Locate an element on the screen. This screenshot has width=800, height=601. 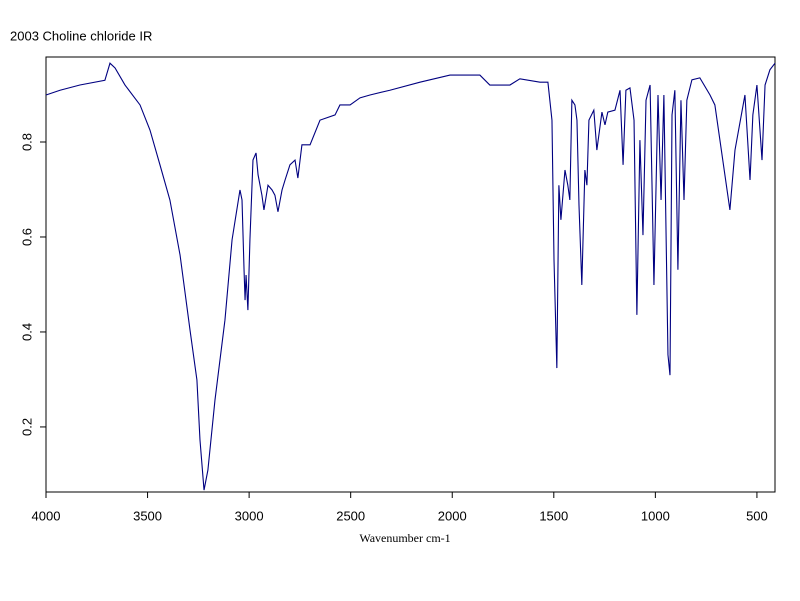
x-tick-label: 4000 is located at coordinates (46, 515).